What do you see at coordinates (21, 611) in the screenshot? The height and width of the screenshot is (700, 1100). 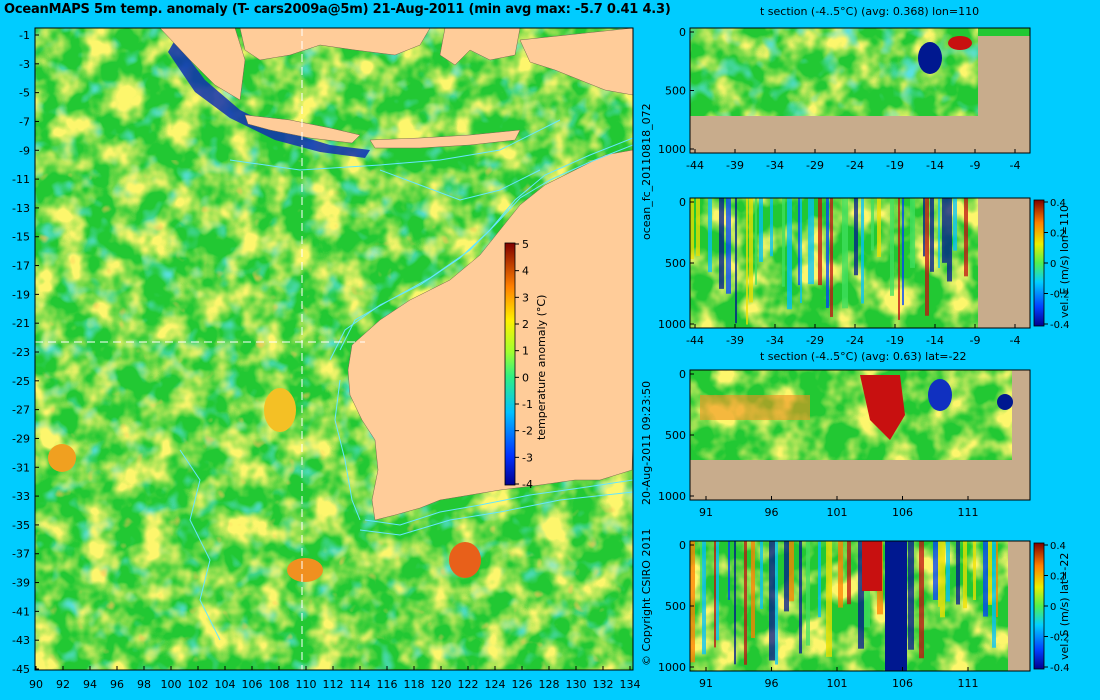 I see `lat-tick-label: -41` at bounding box center [21, 611].